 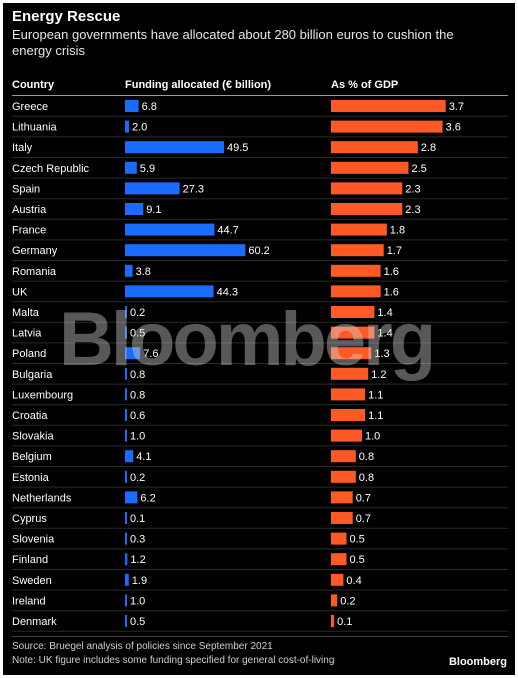 I want to click on country-label: Slovakia, so click(x=33, y=437).